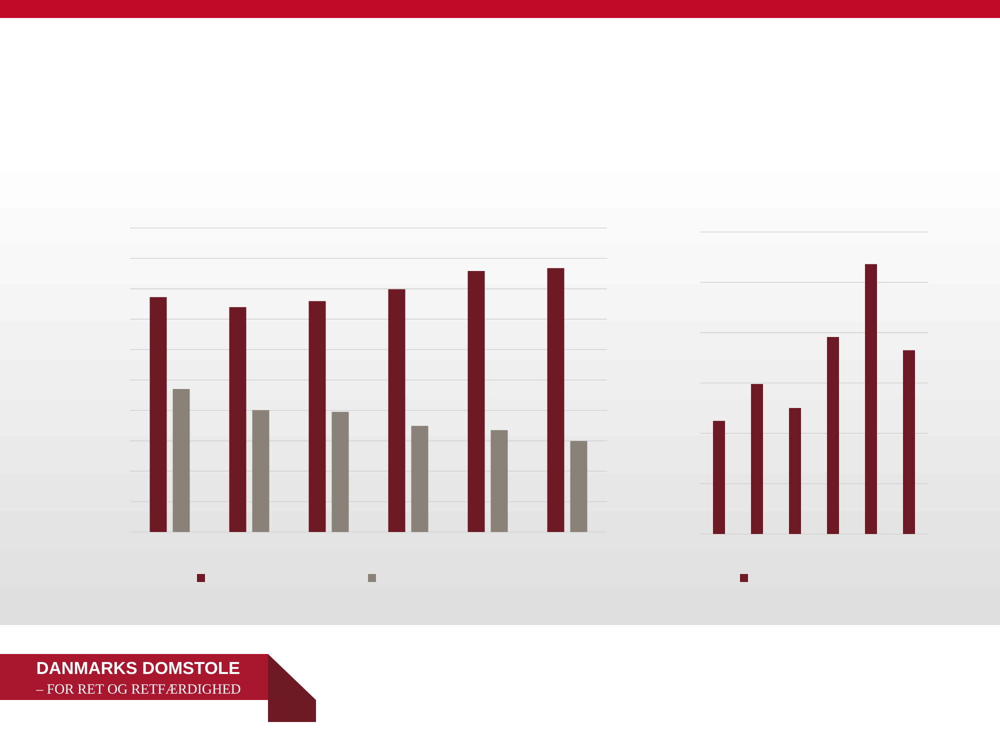 This screenshot has height=750, width=1000. Describe the element at coordinates (138, 689) in the screenshot. I see `text: – FOR RET OG RETFÆRDIGHED` at that location.